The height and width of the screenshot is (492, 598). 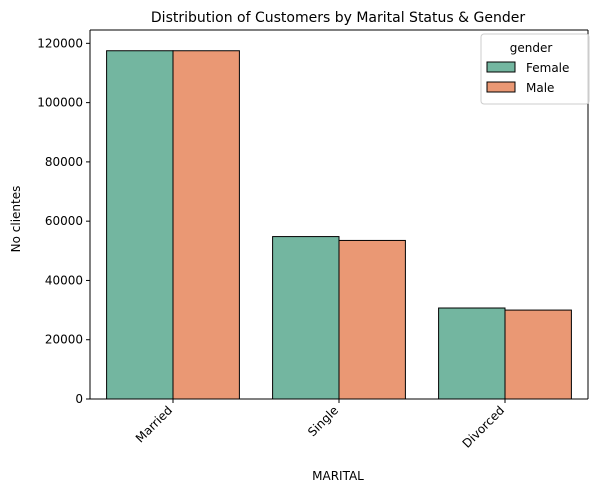 I want to click on y-axis-label: No clientes, so click(x=16, y=219).